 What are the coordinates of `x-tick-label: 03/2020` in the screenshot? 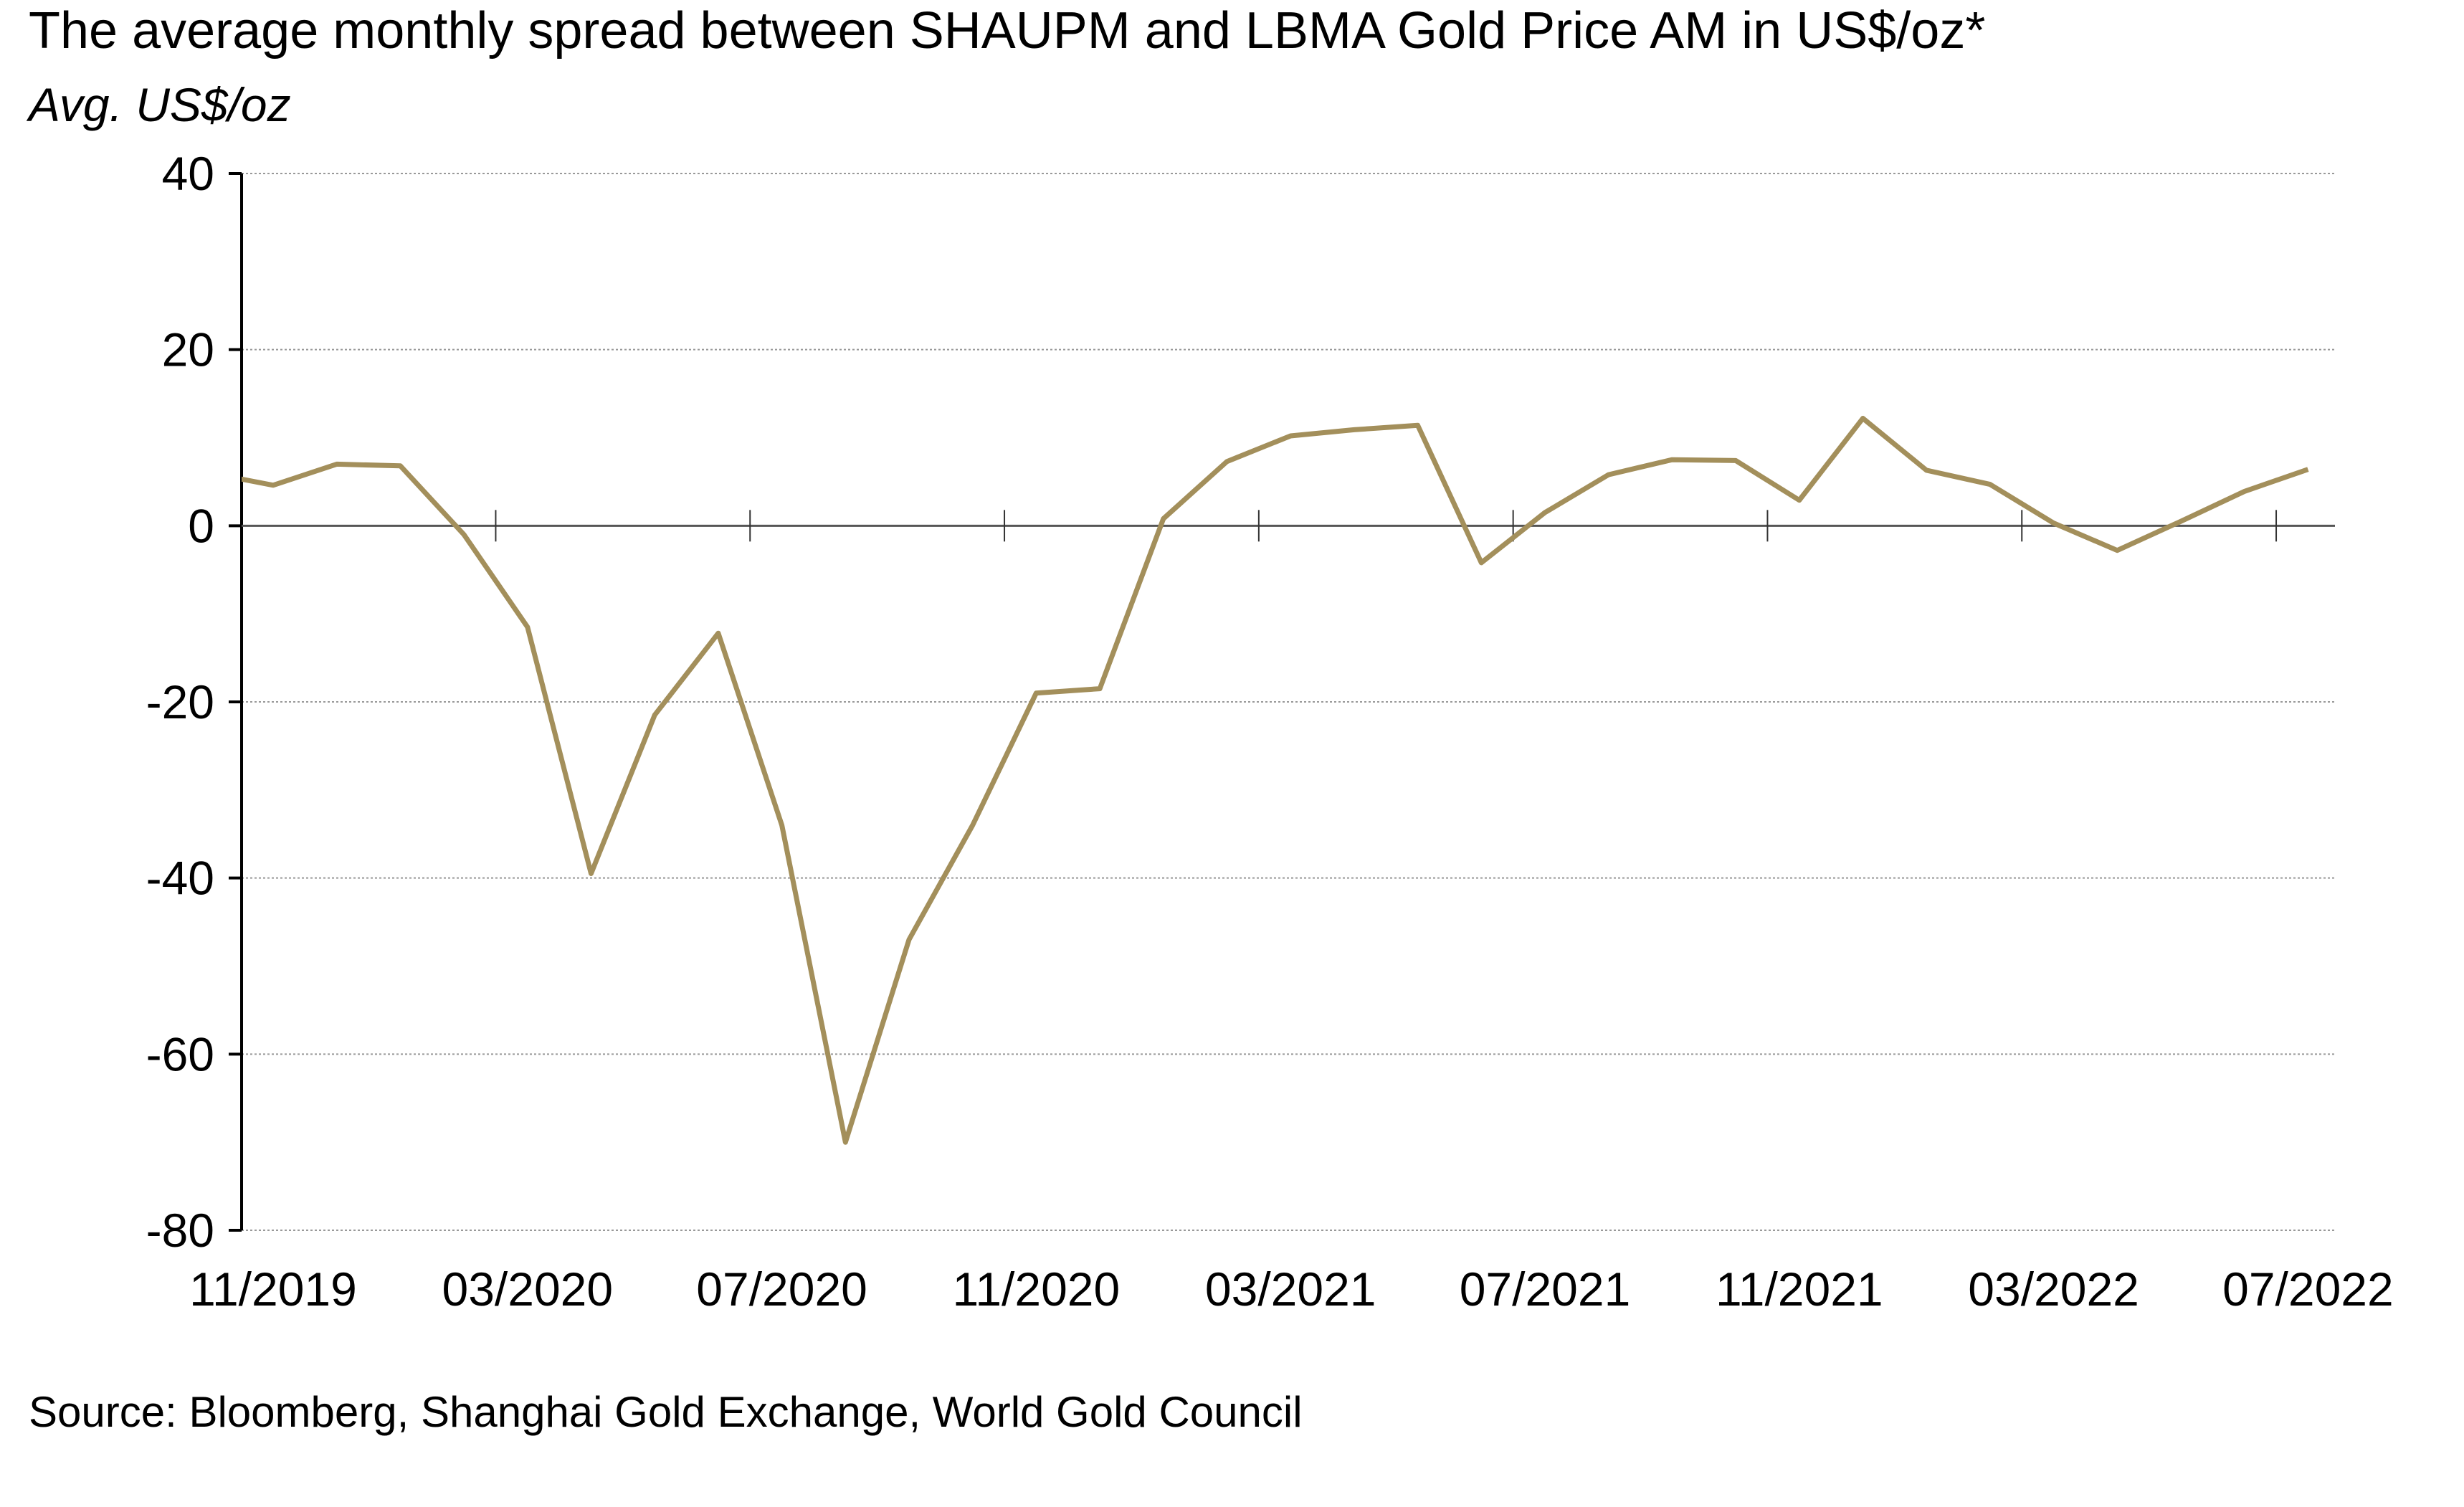 It's located at (528, 1289).